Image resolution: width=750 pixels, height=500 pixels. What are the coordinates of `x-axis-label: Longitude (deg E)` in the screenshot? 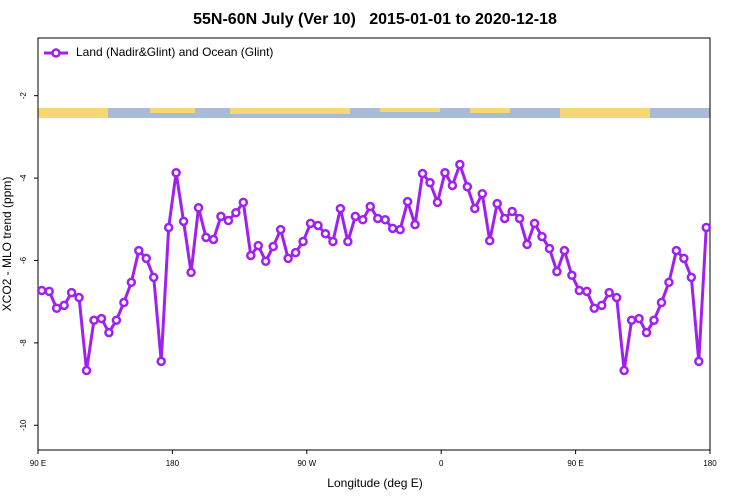 It's located at (374, 483).